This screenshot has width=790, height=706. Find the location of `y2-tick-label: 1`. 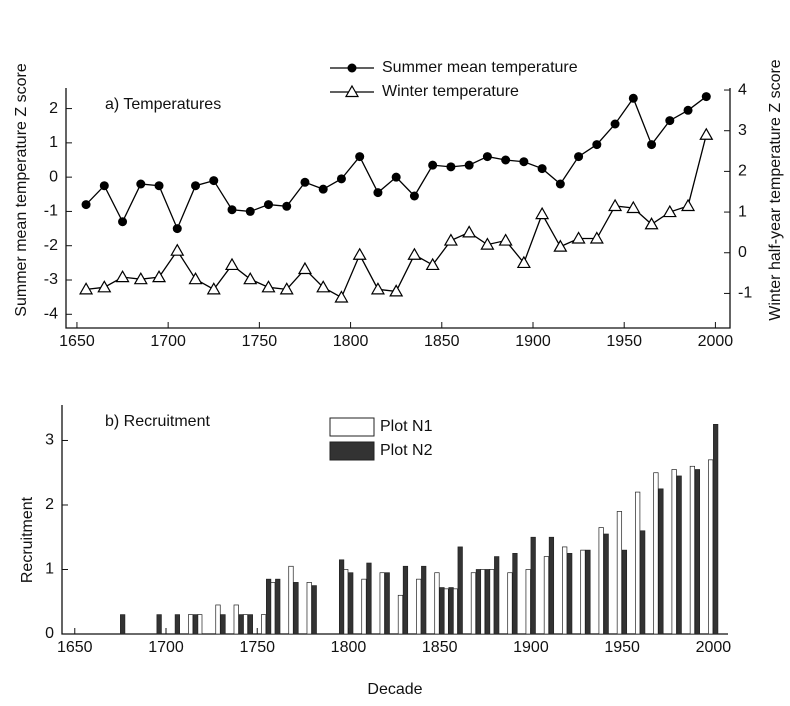

y2-tick-label: 1 is located at coordinates (742, 211).